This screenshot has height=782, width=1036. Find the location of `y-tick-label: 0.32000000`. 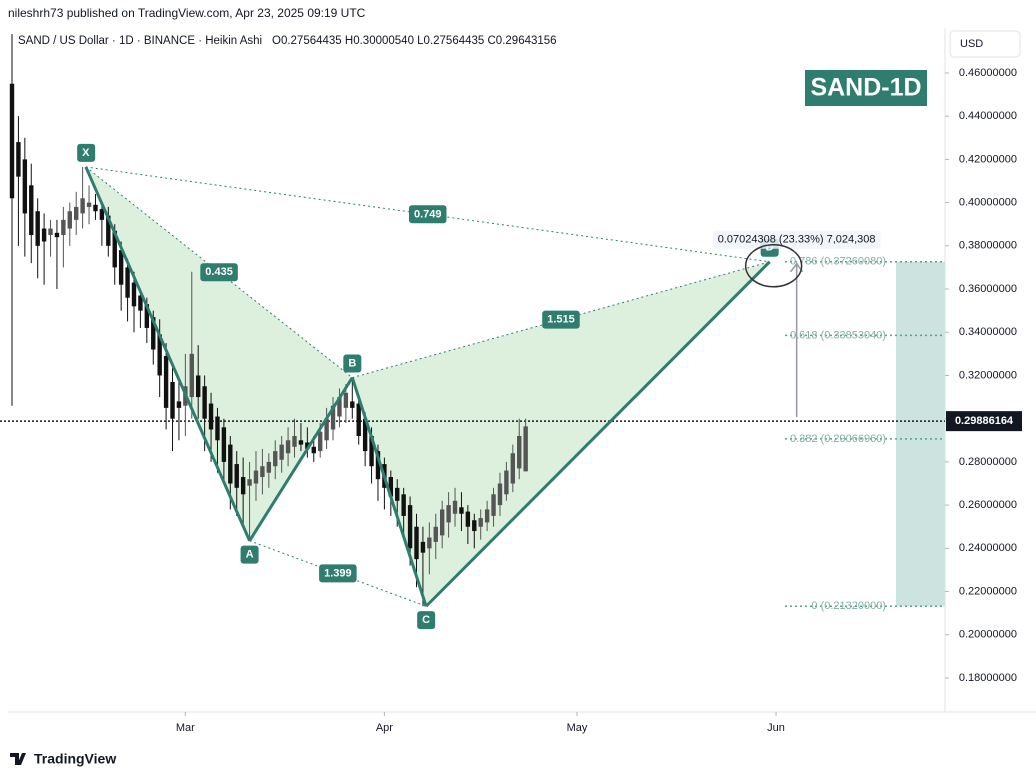

y-tick-label: 0.32000000 is located at coordinates (988, 375).